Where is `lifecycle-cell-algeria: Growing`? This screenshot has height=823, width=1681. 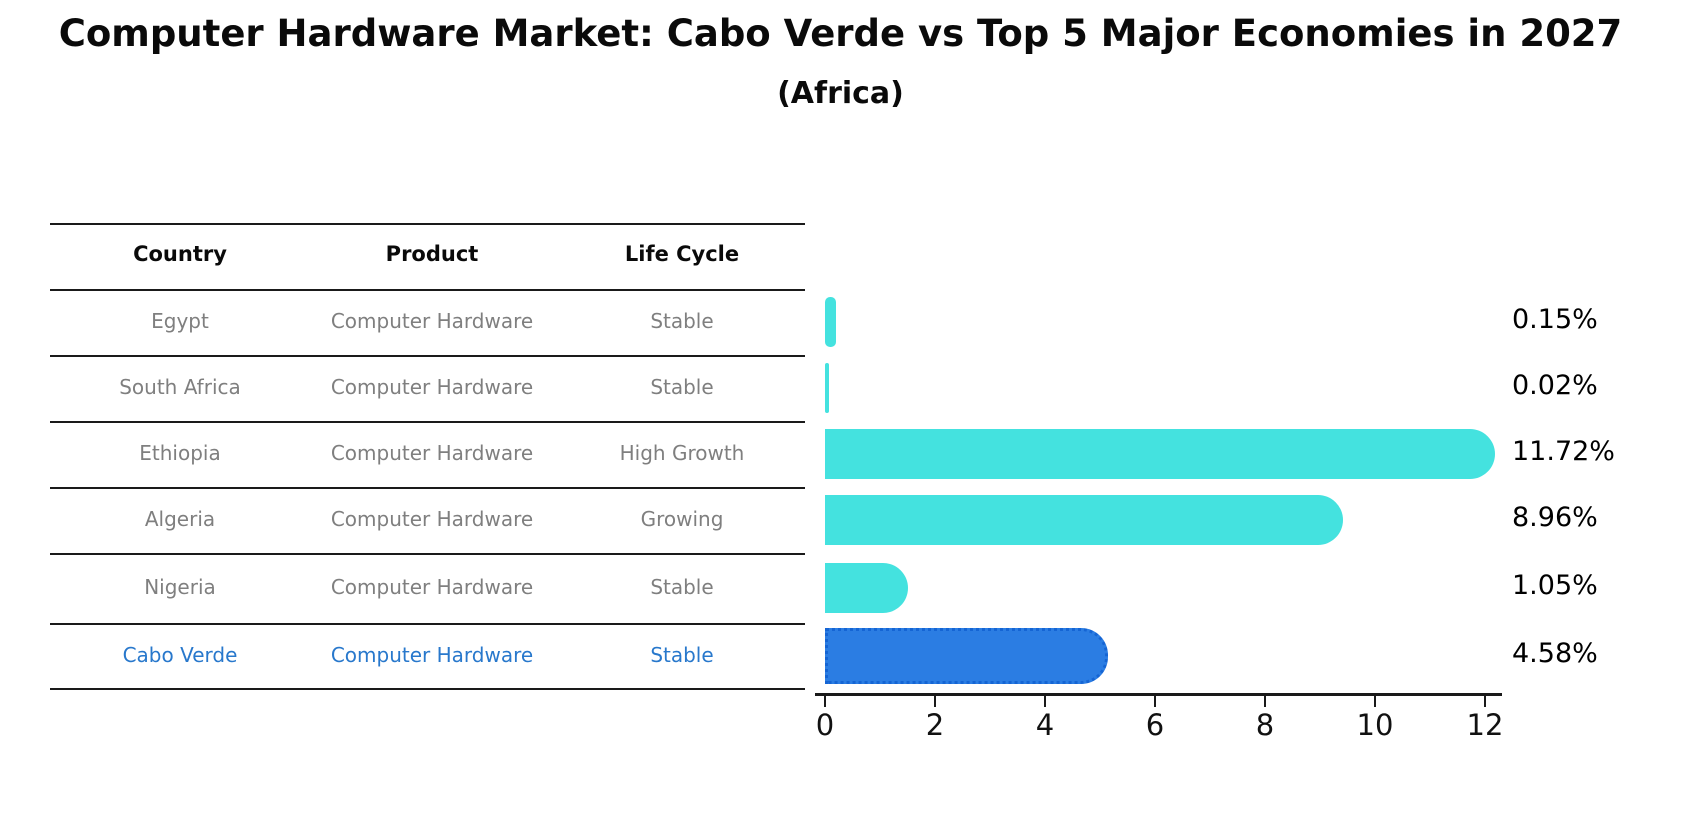
lifecycle-cell-algeria: Growing is located at coordinates (682, 519).